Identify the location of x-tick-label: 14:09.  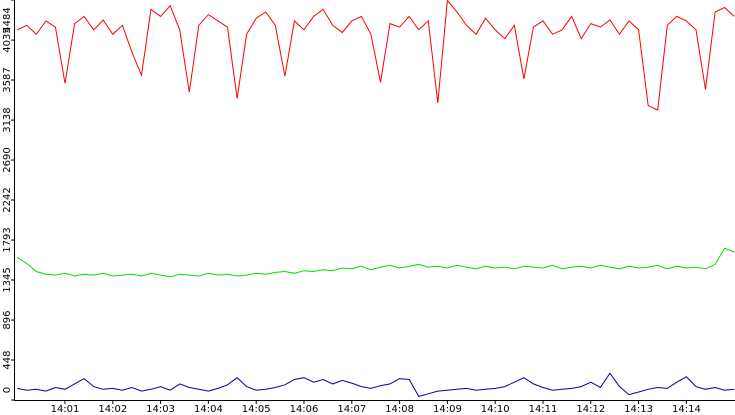
(447, 409).